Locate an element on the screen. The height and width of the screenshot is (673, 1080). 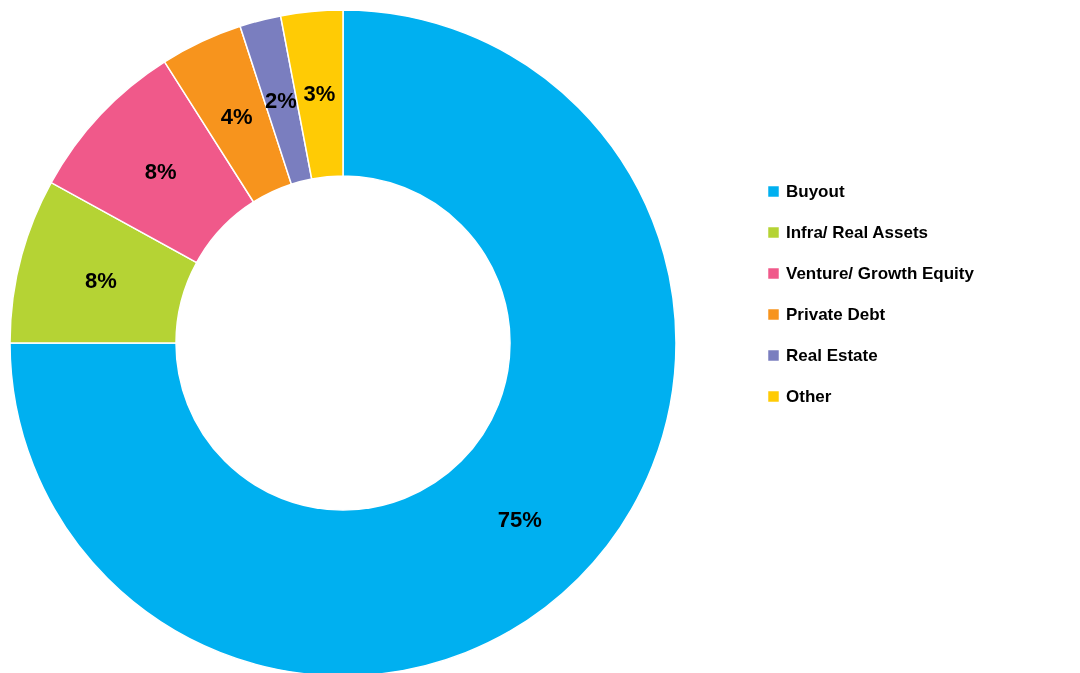
legend-label: Real Estate is located at coordinates (832, 355).